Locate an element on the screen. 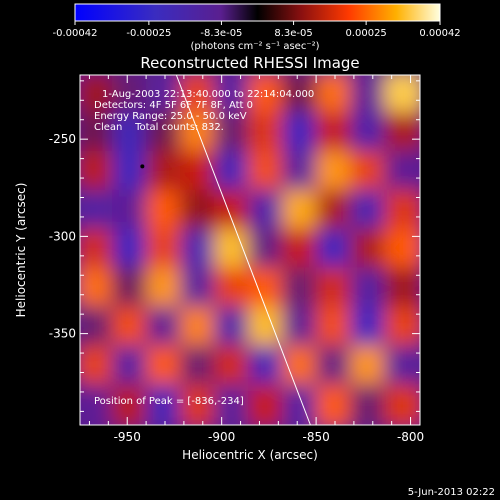  footer-date: 5-Jun-2013 02:22 is located at coordinates (451, 492).